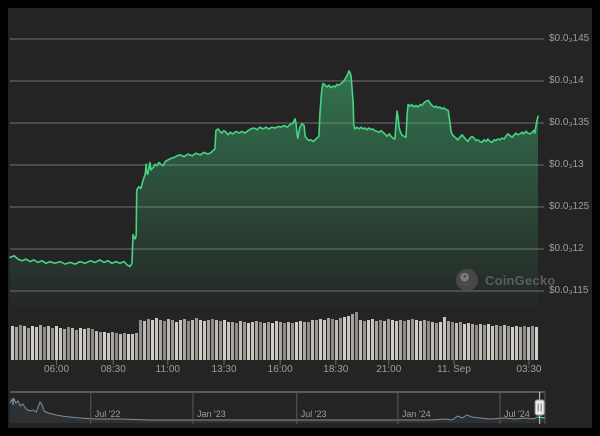 The image size is (600, 436). Describe the element at coordinates (416, 414) in the screenshot. I see `navigator-label: Jan '24` at that location.